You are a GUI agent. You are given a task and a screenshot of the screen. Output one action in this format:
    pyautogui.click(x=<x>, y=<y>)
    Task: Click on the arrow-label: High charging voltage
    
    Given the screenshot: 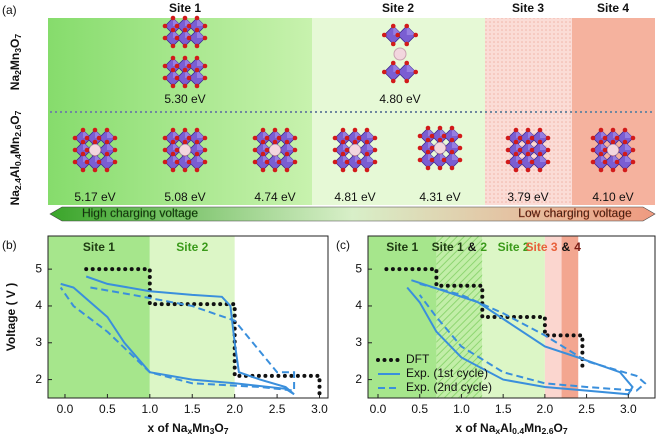 What is the action you would take?
    pyautogui.click(x=140, y=213)
    